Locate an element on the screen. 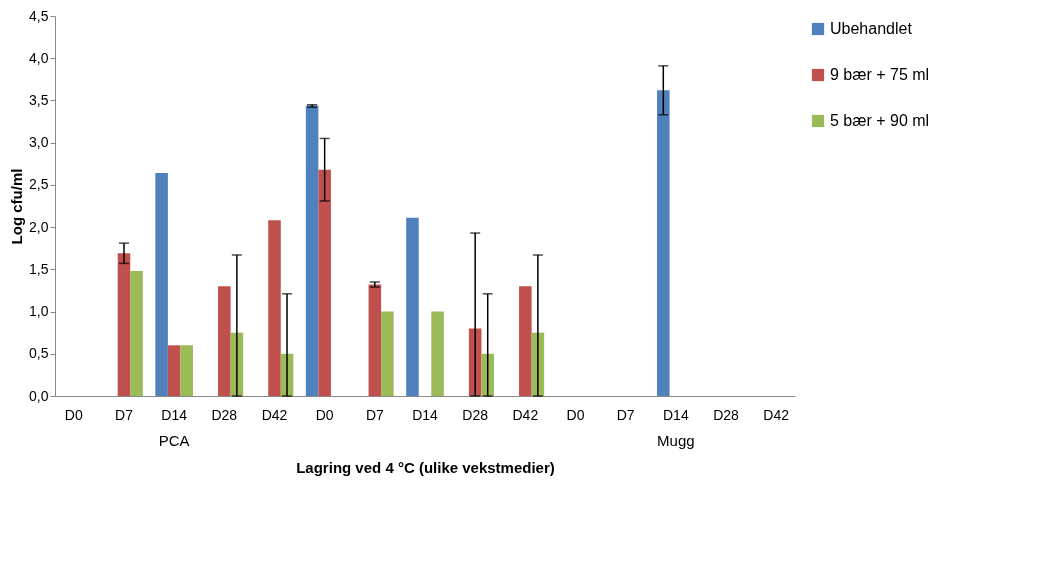  y-tick-label: 3,5 is located at coordinates (39, 99).